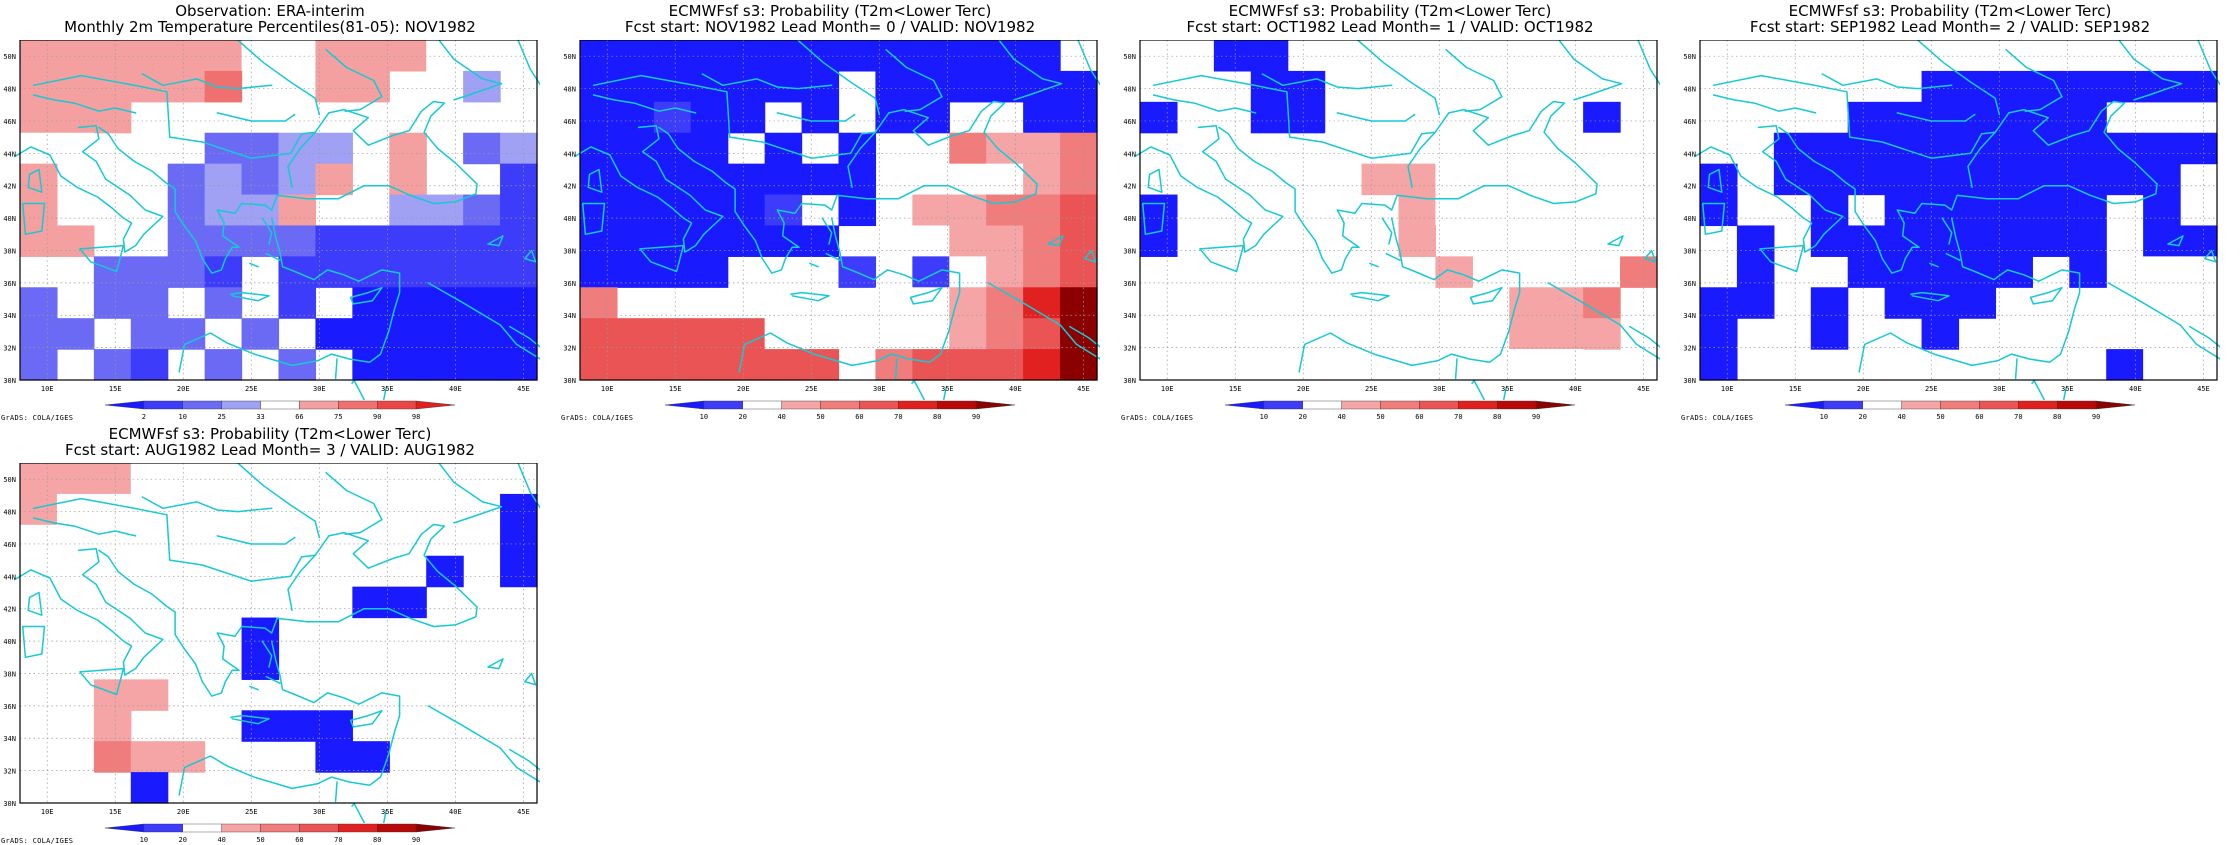  Describe the element at coordinates (1689, 349) in the screenshot. I see `lat-label: 32N` at that location.